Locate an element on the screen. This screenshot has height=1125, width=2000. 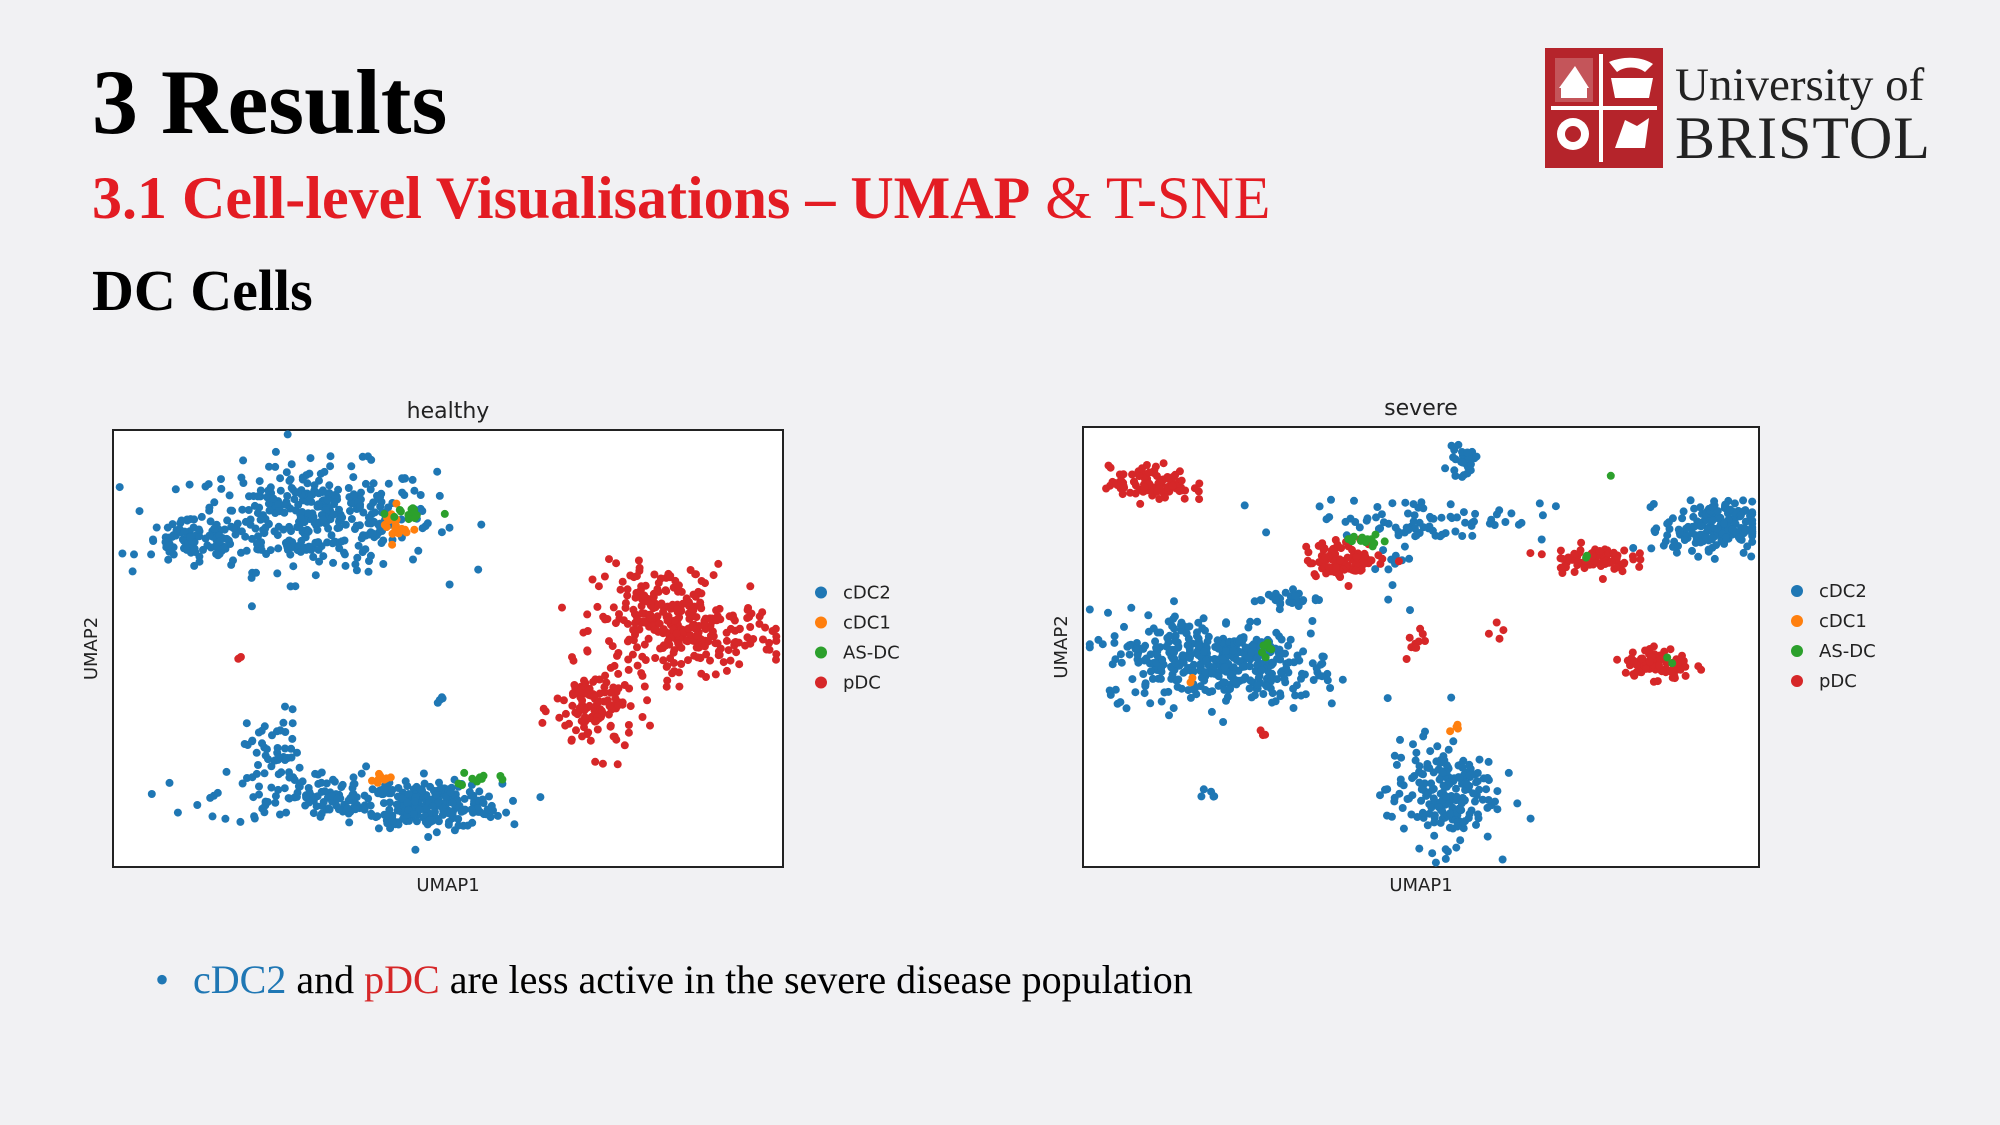
legend-label: AS-DC is located at coordinates (871, 653).